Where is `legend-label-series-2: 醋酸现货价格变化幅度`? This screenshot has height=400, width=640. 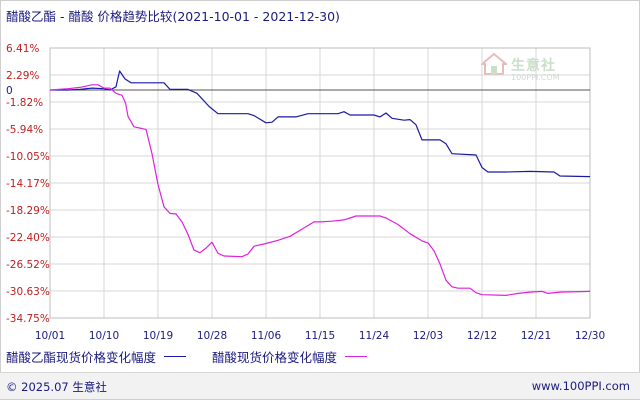 legend-label-series-2: 醋酸现货价格变化幅度 is located at coordinates (275, 357).